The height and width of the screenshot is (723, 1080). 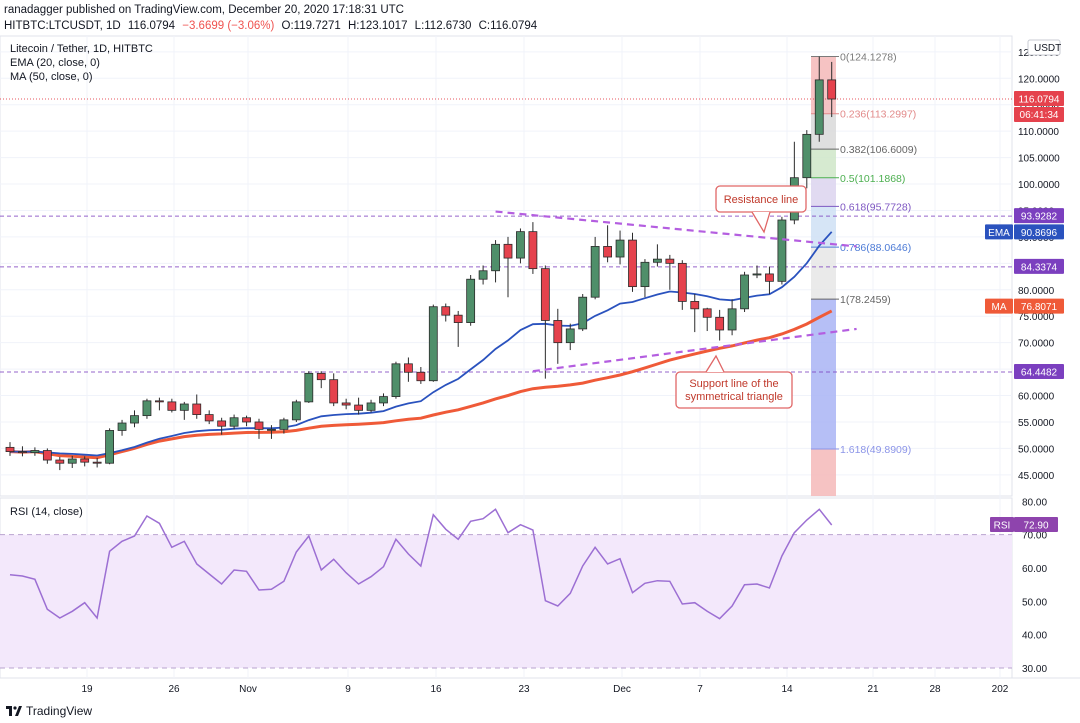 I want to click on support-callout-box, so click(x=734, y=390).